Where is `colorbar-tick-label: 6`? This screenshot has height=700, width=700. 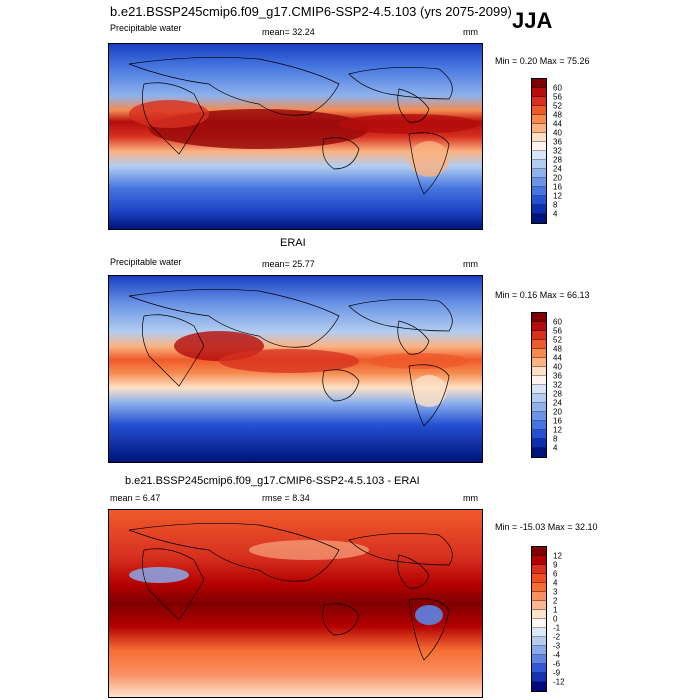 colorbar-tick-label: 6 is located at coordinates (555, 574).